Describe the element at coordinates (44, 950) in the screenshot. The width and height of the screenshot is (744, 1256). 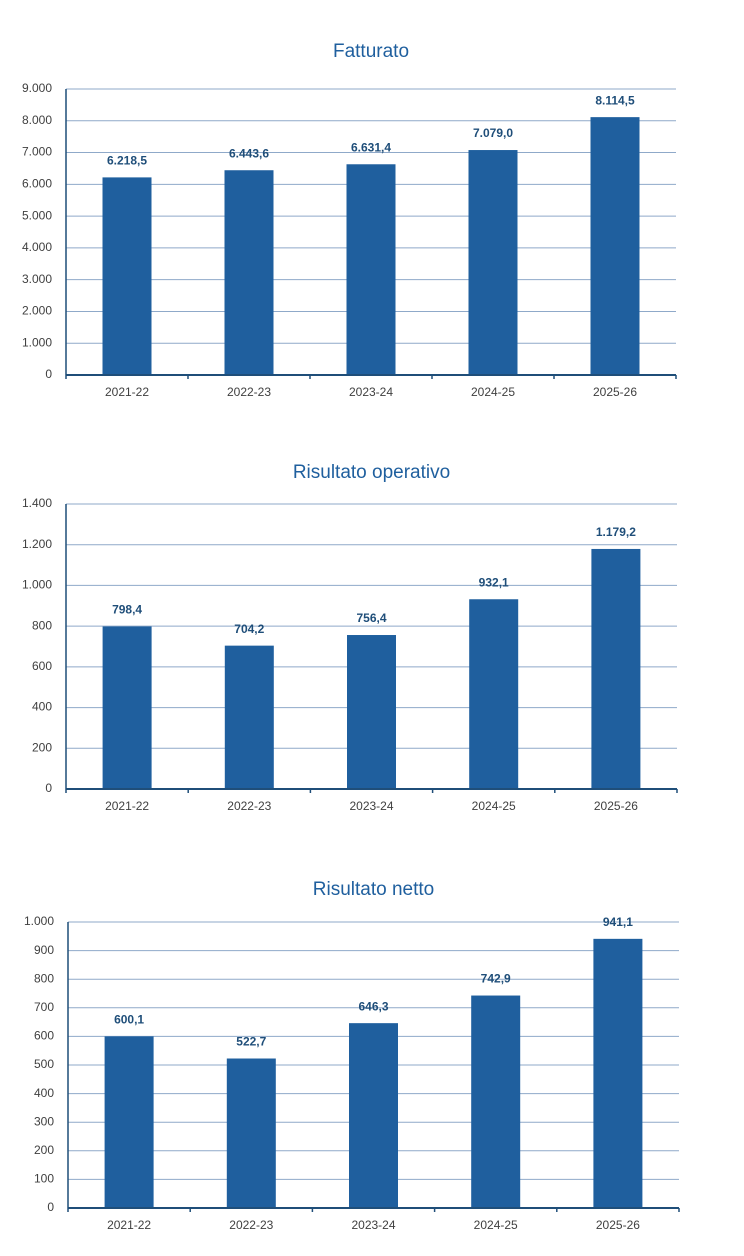
I see `y-tick-label: 900` at that location.